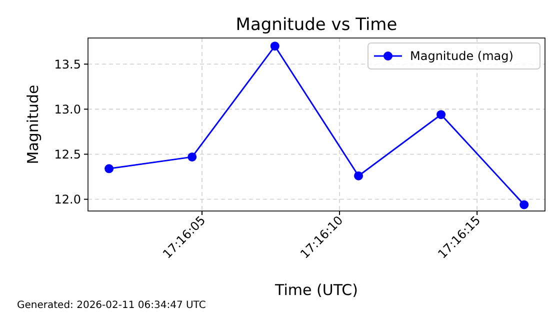 The height and width of the screenshot is (314, 560). Describe the element at coordinates (33, 124) in the screenshot. I see `y-axis-title: Magnitude` at that location.